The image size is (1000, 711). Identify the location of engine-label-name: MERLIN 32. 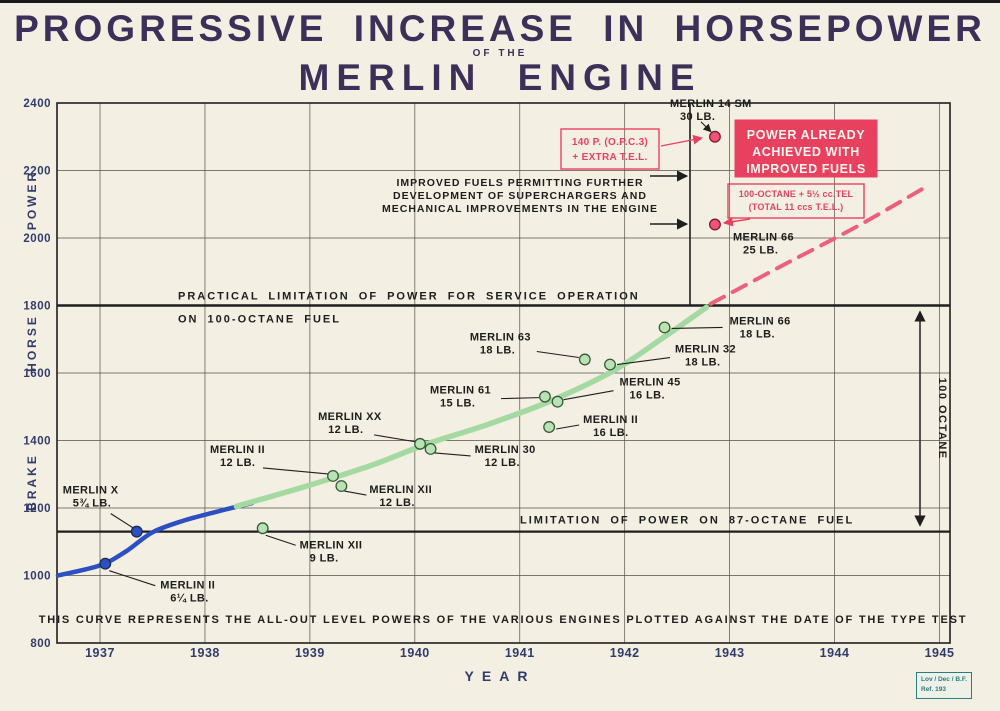
(705, 349).